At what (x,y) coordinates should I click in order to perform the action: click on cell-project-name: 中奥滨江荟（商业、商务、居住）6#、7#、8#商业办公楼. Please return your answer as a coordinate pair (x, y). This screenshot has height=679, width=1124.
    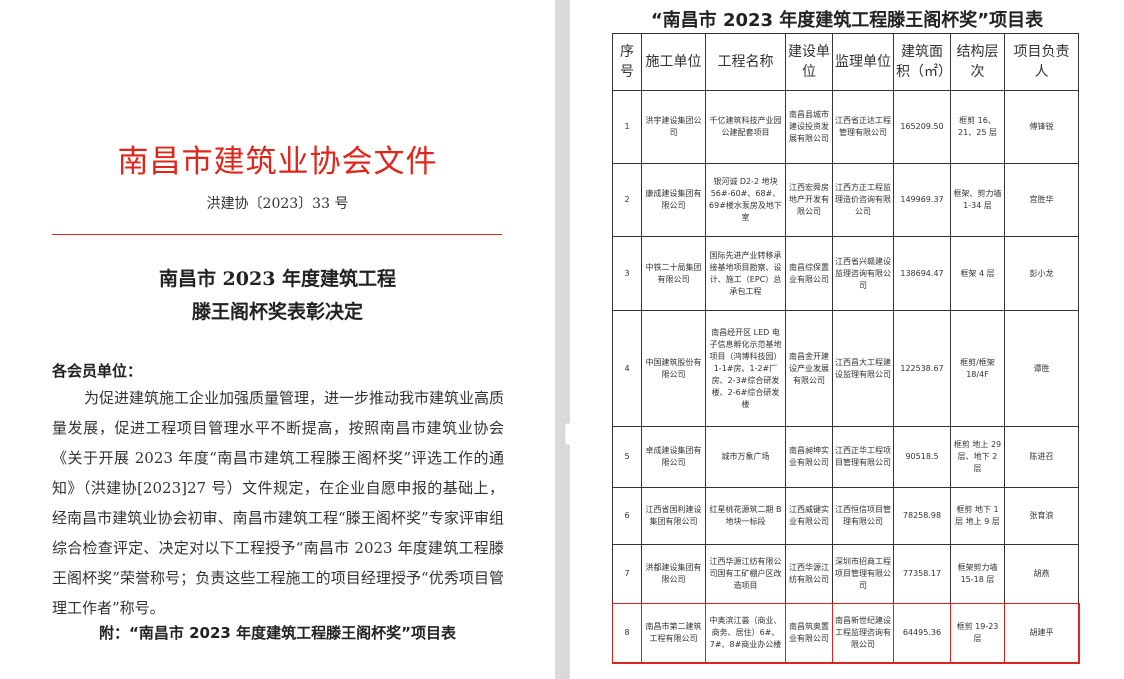
    Looking at the image, I should click on (745, 633).